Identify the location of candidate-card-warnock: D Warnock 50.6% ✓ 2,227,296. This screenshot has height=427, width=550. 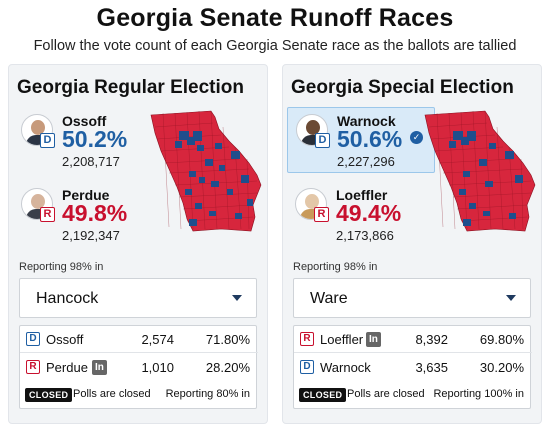
(361, 140).